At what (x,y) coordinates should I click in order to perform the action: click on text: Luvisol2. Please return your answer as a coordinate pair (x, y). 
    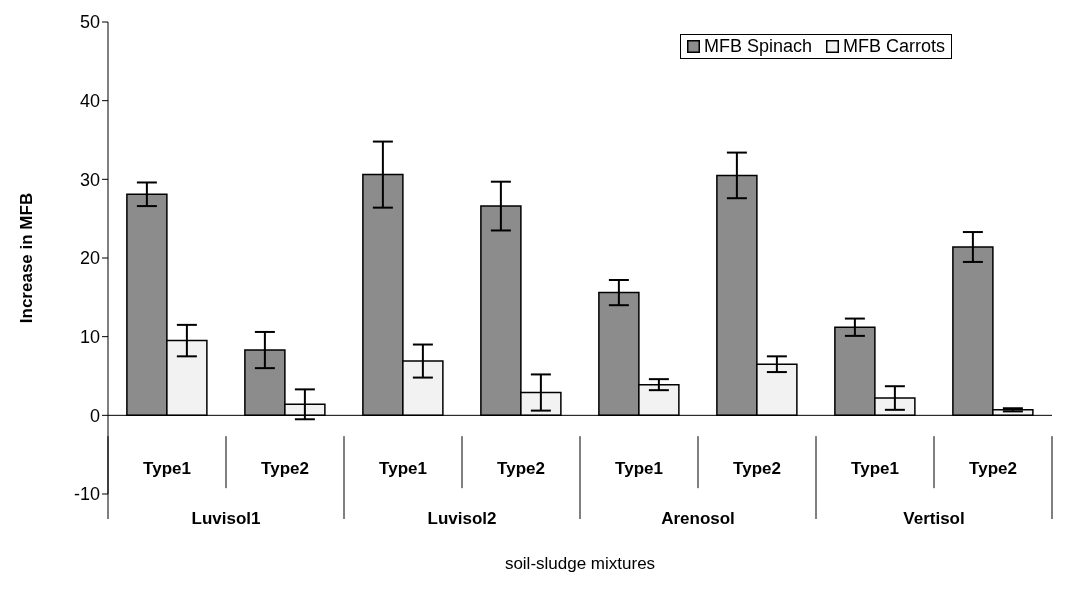
    Looking at the image, I should click on (462, 519).